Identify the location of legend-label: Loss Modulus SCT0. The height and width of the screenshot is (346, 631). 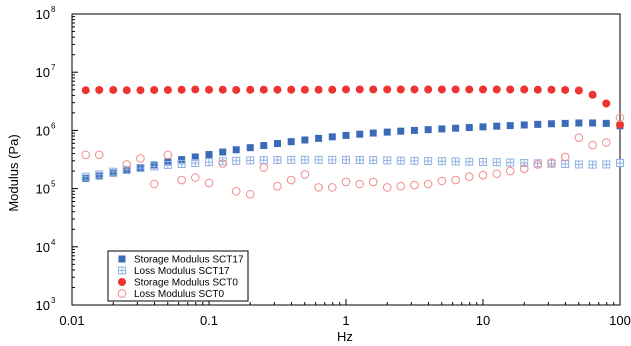
(179, 294).